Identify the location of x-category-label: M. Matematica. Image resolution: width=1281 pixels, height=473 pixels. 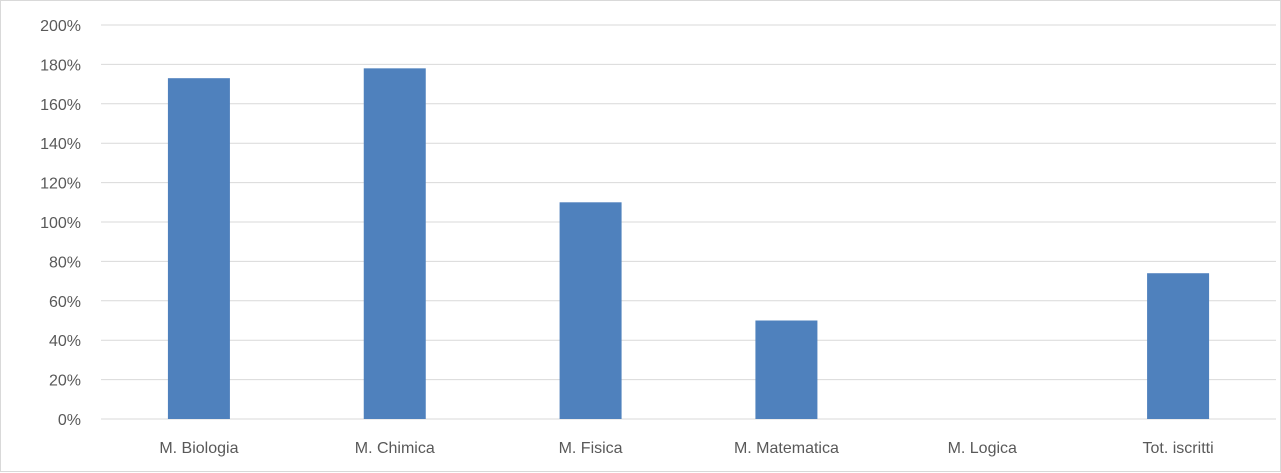
(786, 448).